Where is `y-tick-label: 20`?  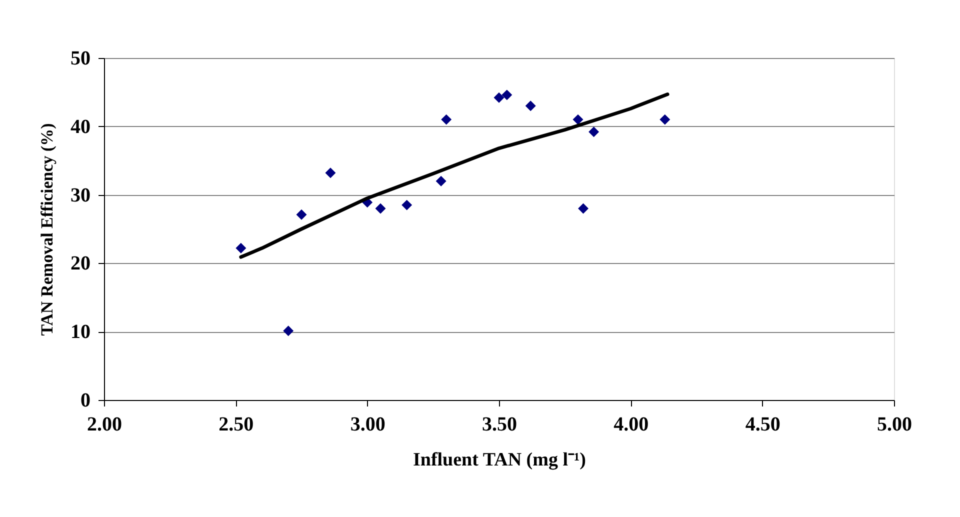
y-tick-label: 20 is located at coordinates (80, 263).